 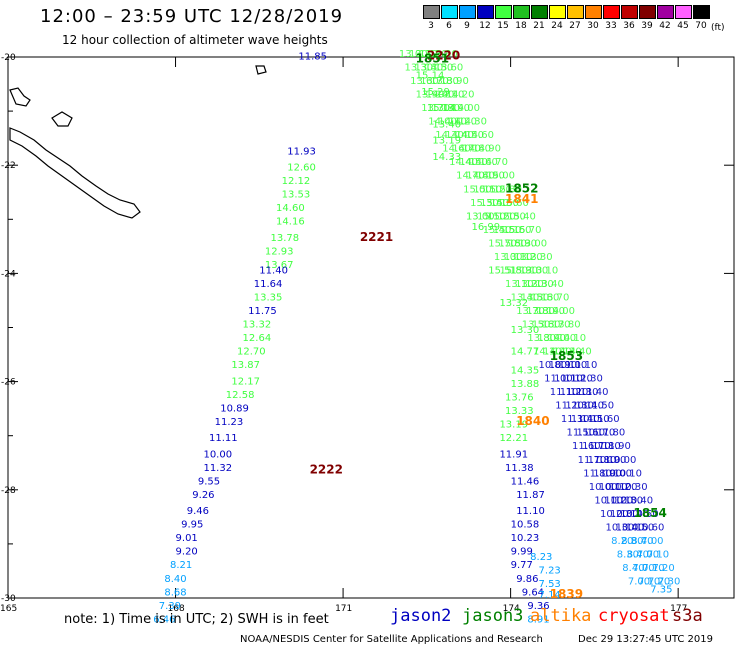 I want to click on swh-dense-mark: 14.70, so click(x=493, y=162).